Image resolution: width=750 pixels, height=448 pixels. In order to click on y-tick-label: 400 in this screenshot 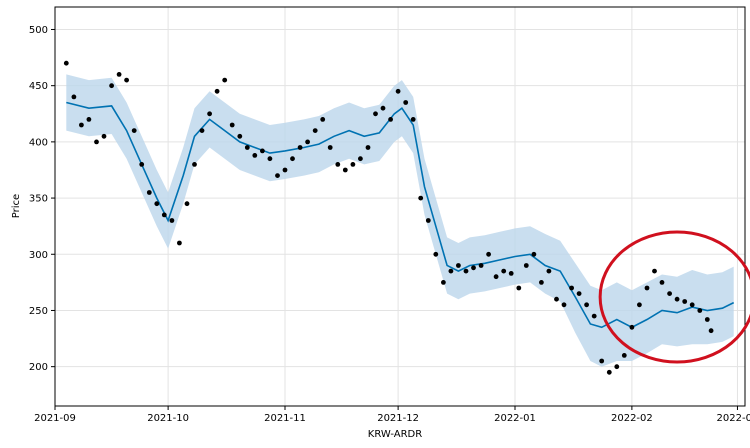, I will do `click(38, 142)`.